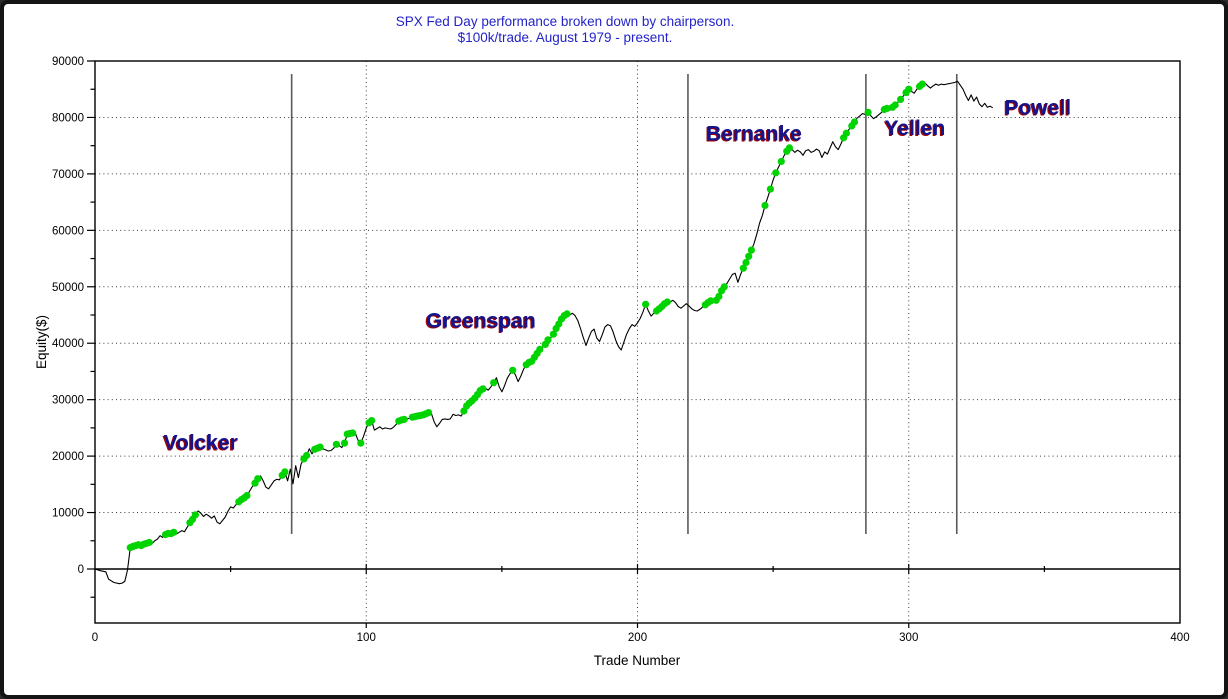 The width and height of the screenshot is (1228, 699). Describe the element at coordinates (68, 62) in the screenshot. I see `y-tick-label: 90000` at that location.